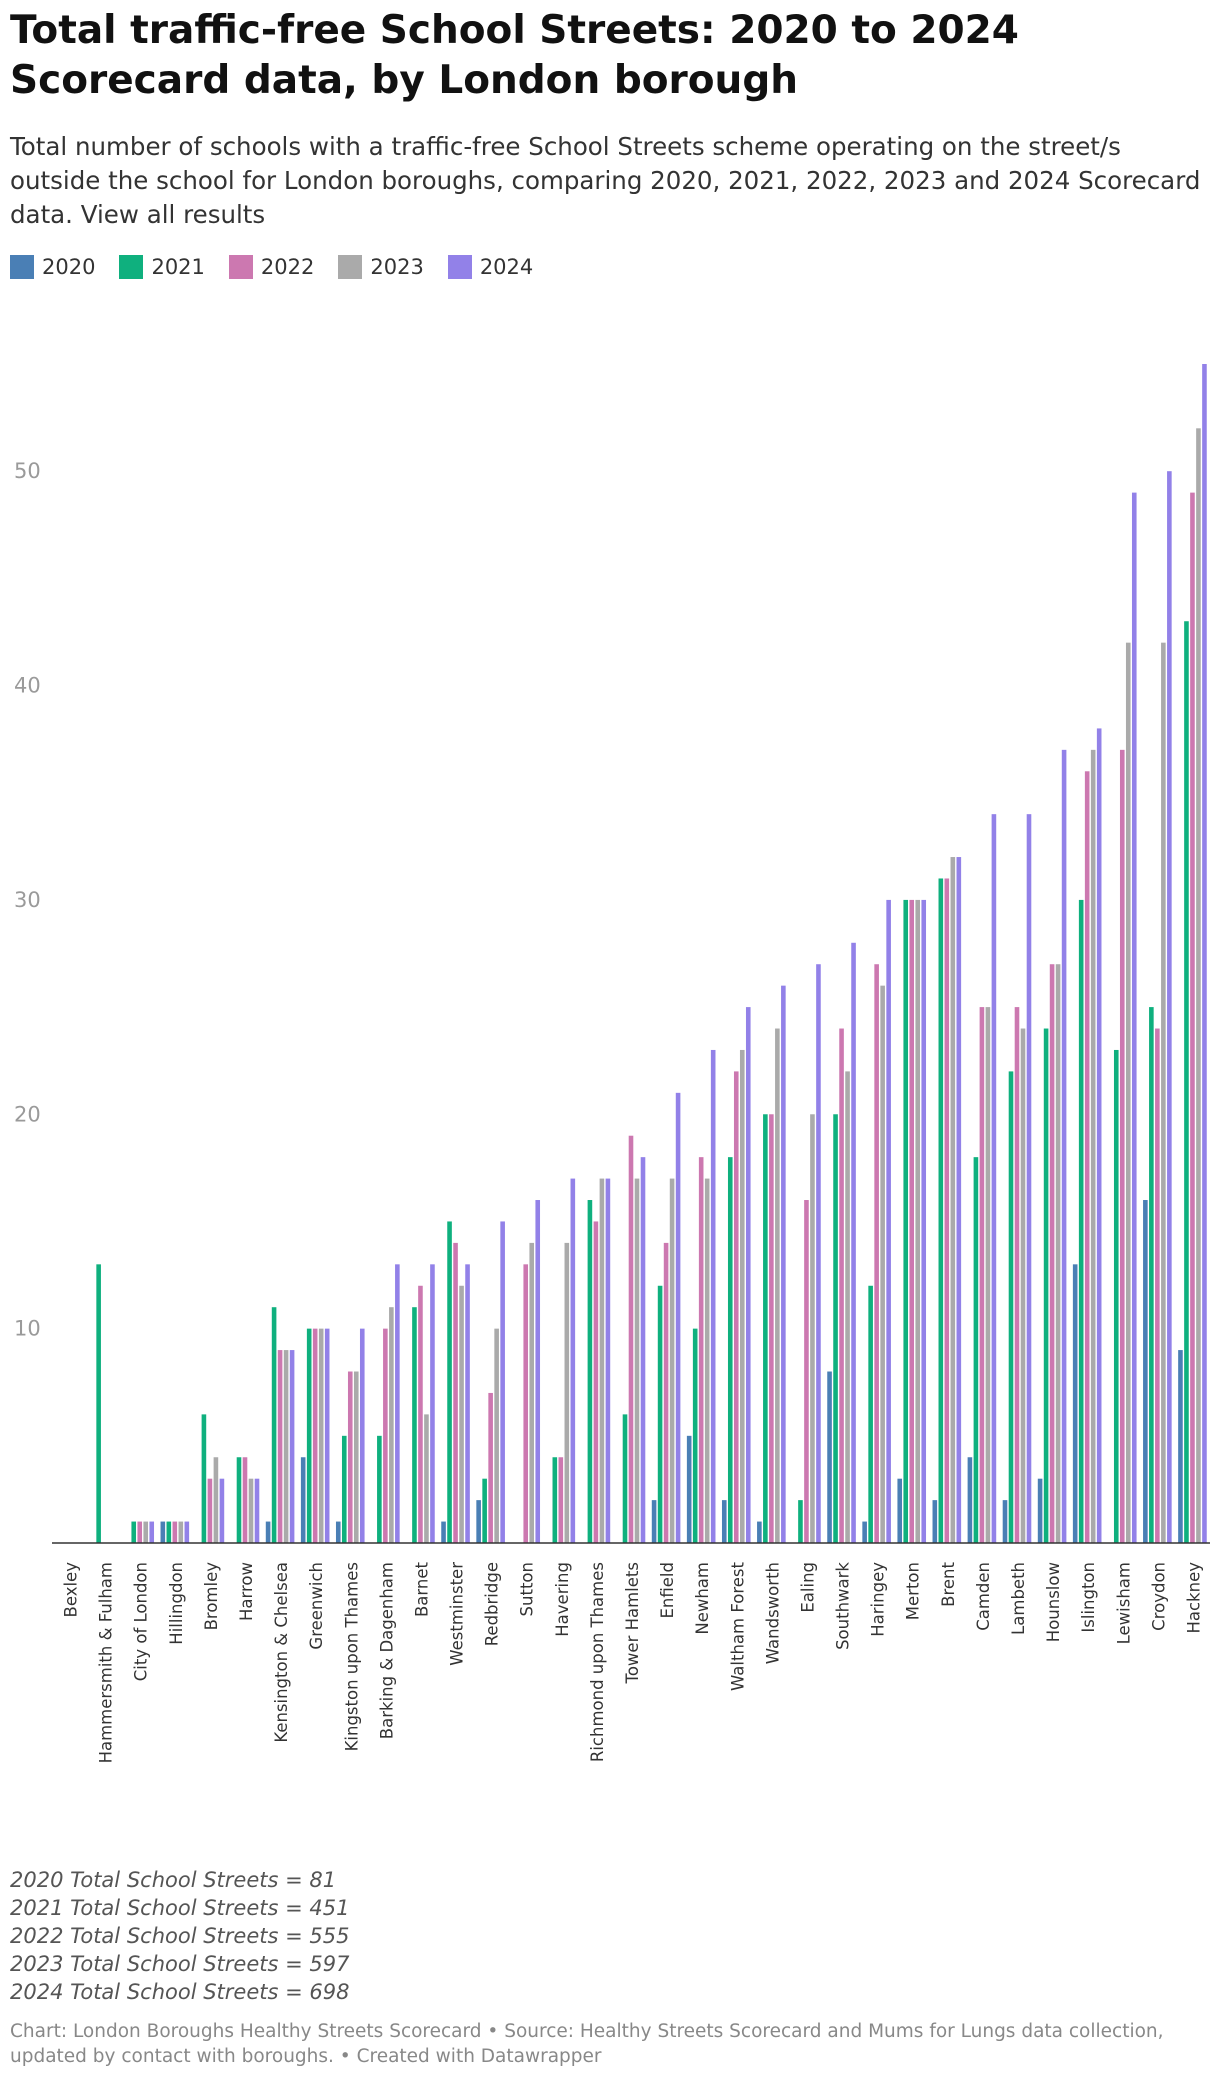  I want to click on x-tick-label: Hillingdon, so click(176, 1603).